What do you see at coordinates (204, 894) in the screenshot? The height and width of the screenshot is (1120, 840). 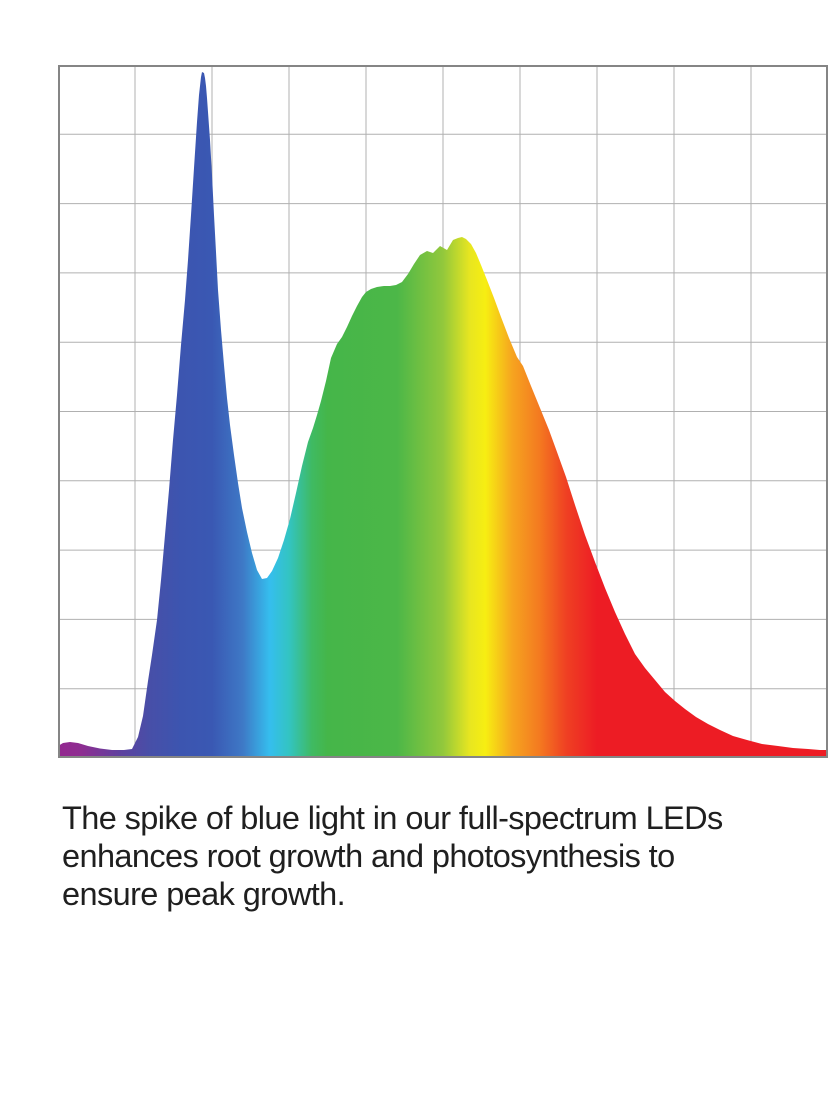 I see `caption-line-3: ensure peak growth.` at bounding box center [204, 894].